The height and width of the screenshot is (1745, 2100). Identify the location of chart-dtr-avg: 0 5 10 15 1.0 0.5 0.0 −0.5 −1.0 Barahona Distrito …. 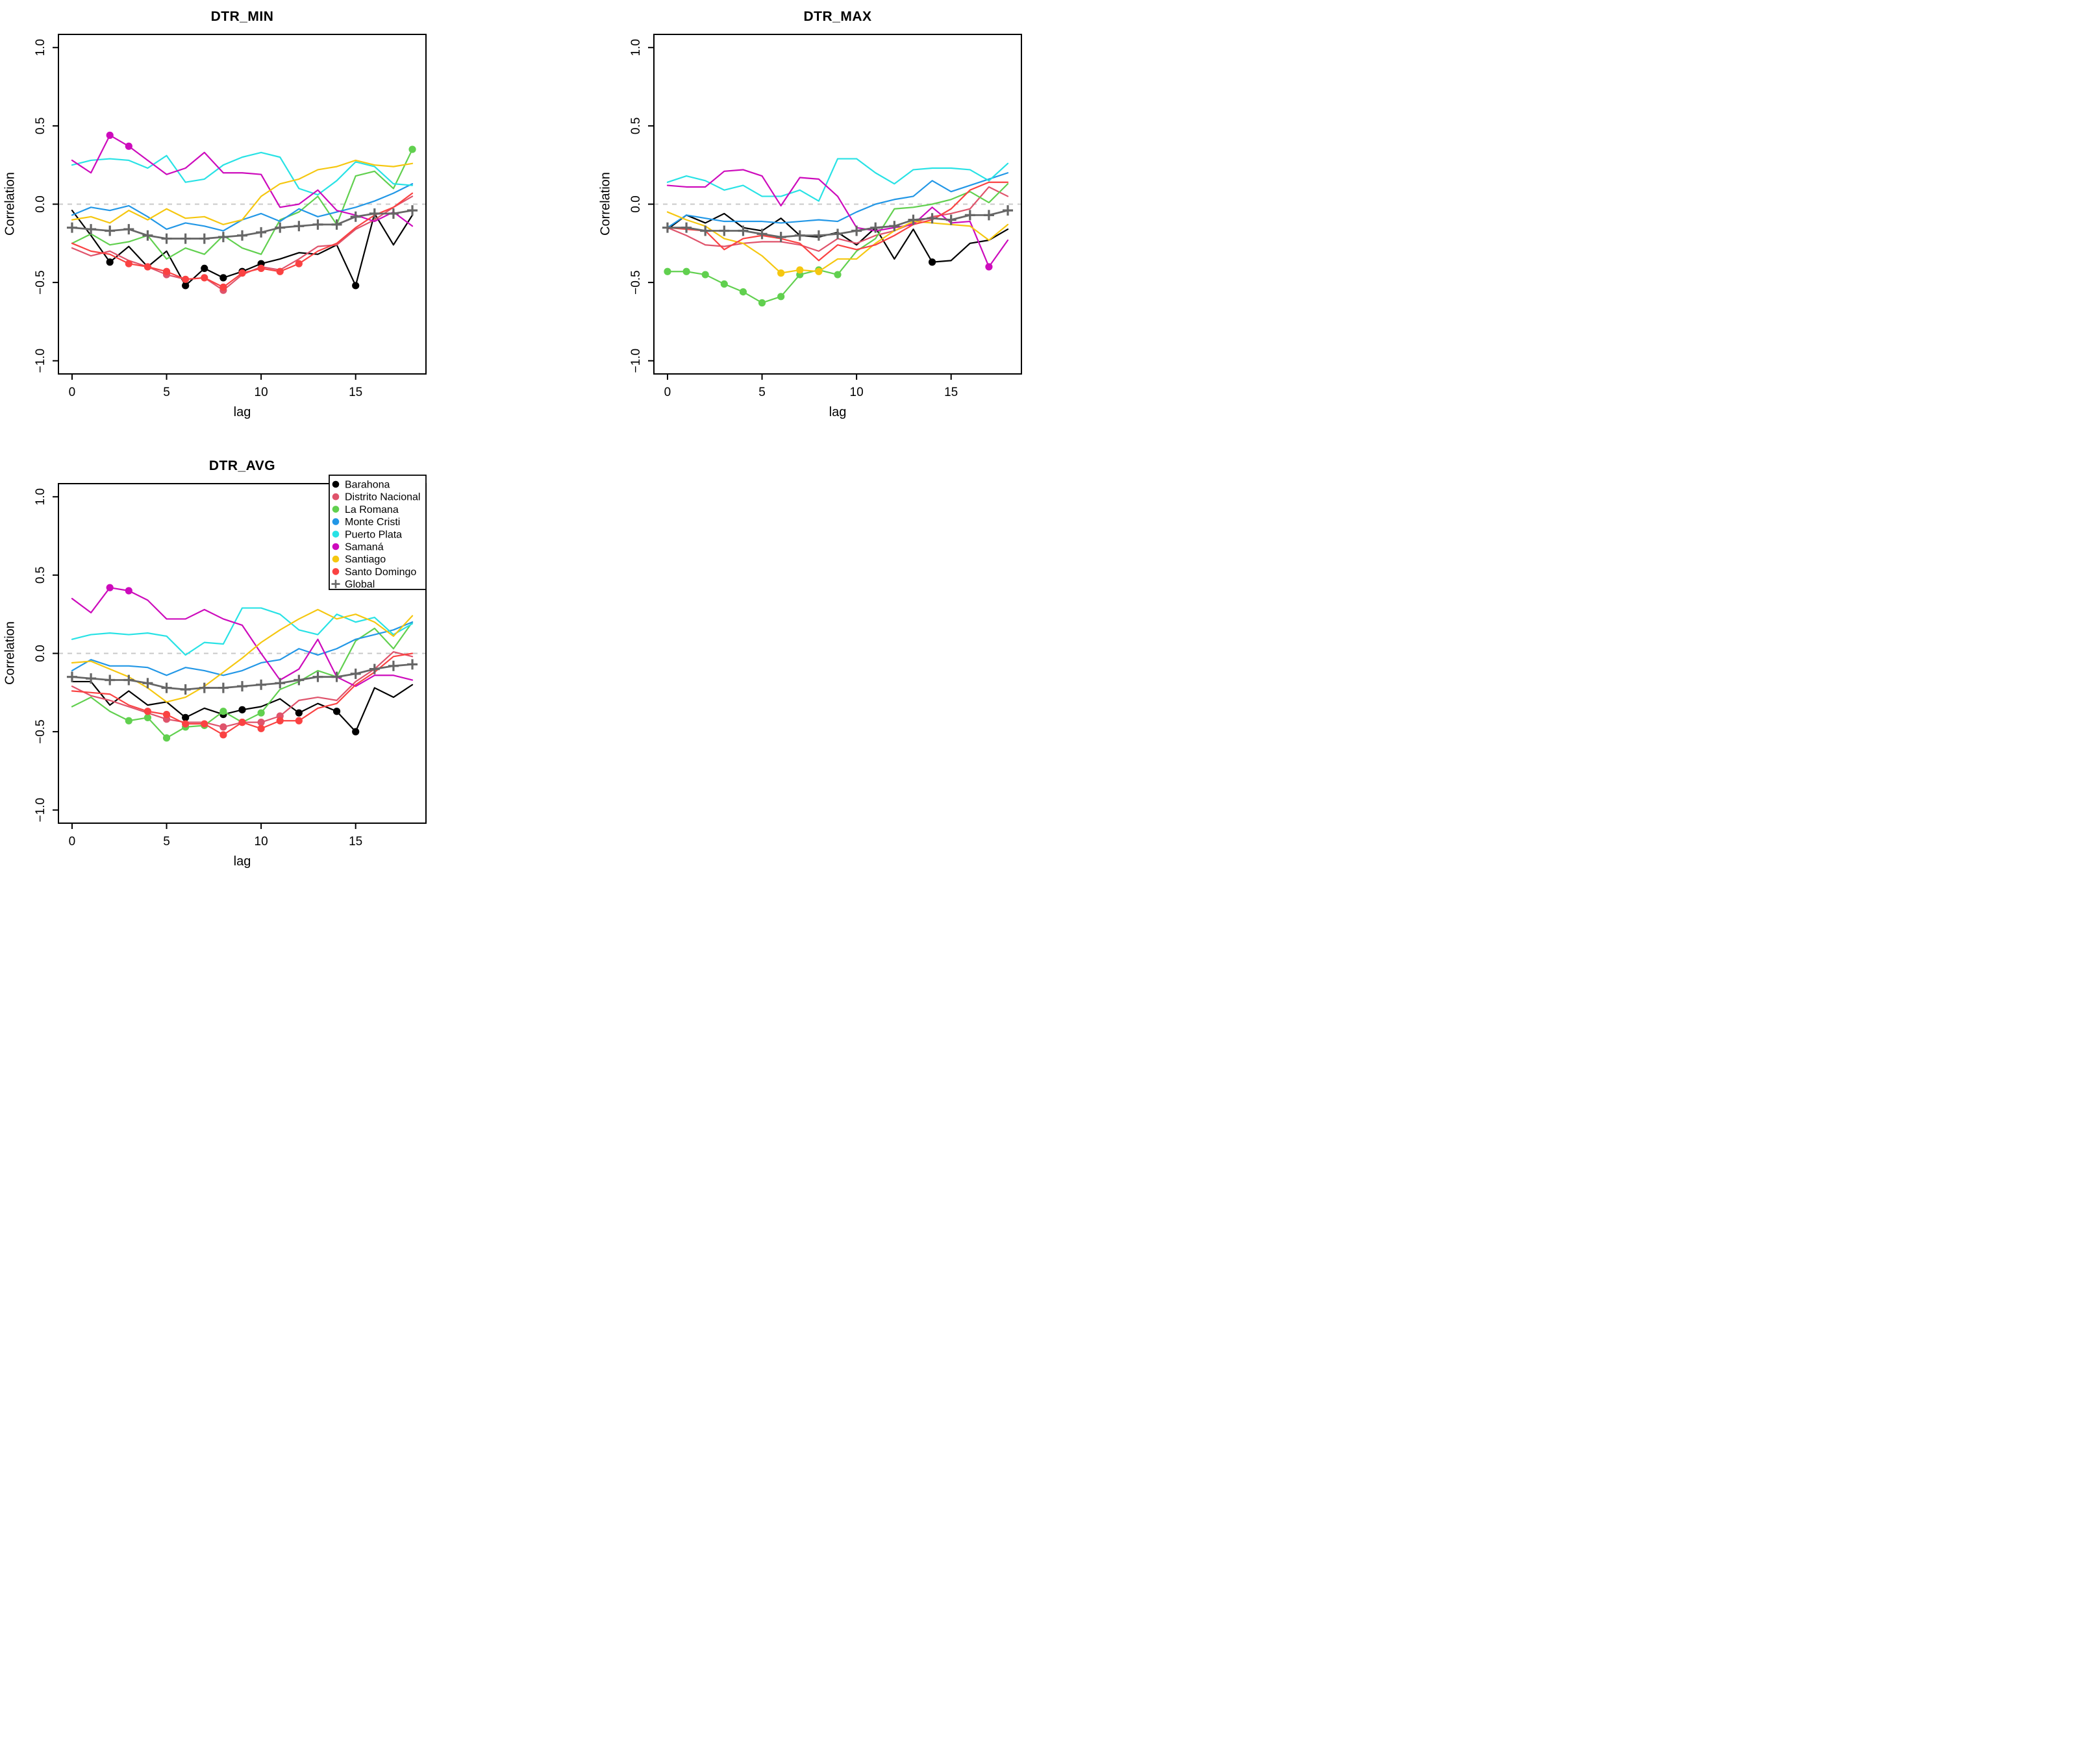
(262, 661).